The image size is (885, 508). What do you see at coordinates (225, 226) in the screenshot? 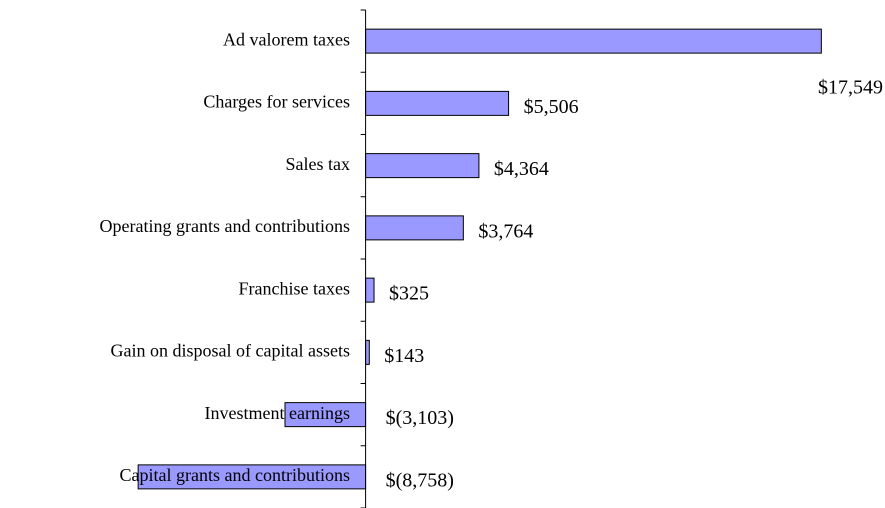
I see `category-label: Operating grants and contributions` at bounding box center [225, 226].